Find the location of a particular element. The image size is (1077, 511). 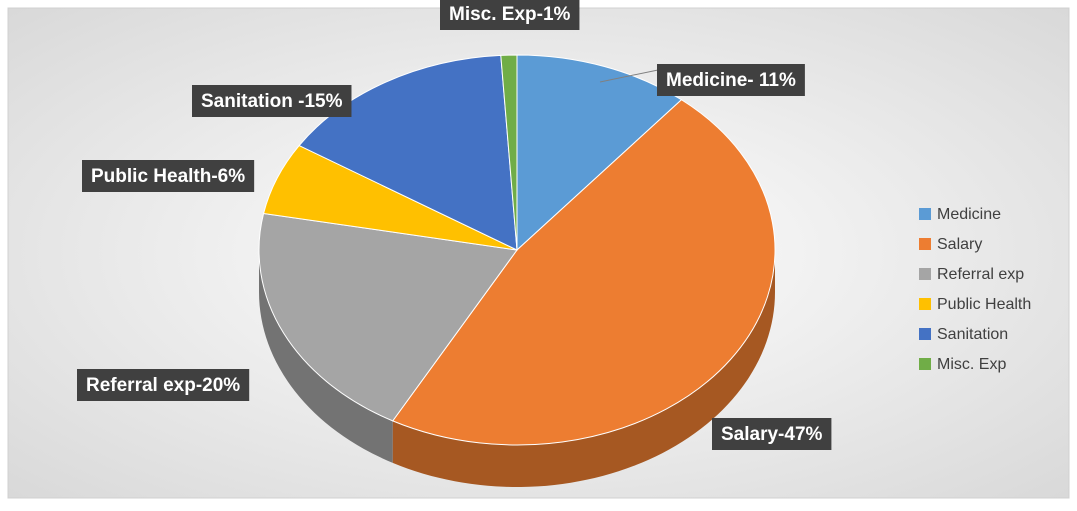

label-text: Salary-47% is located at coordinates (772, 434).